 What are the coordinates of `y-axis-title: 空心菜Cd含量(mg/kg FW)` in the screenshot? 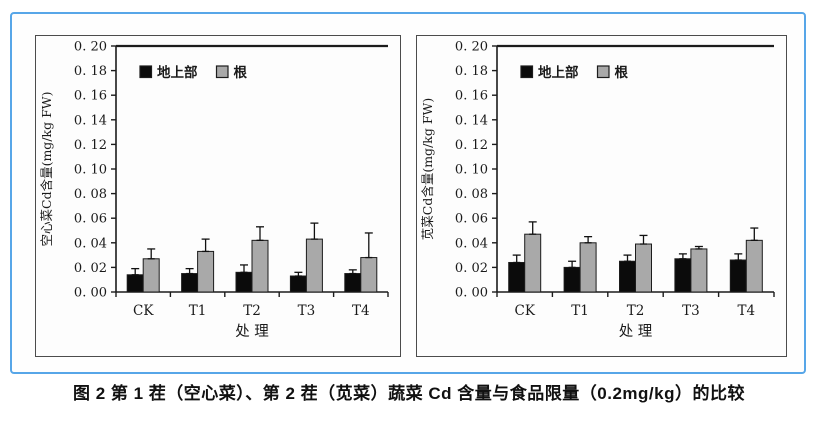 It's located at (46, 169).